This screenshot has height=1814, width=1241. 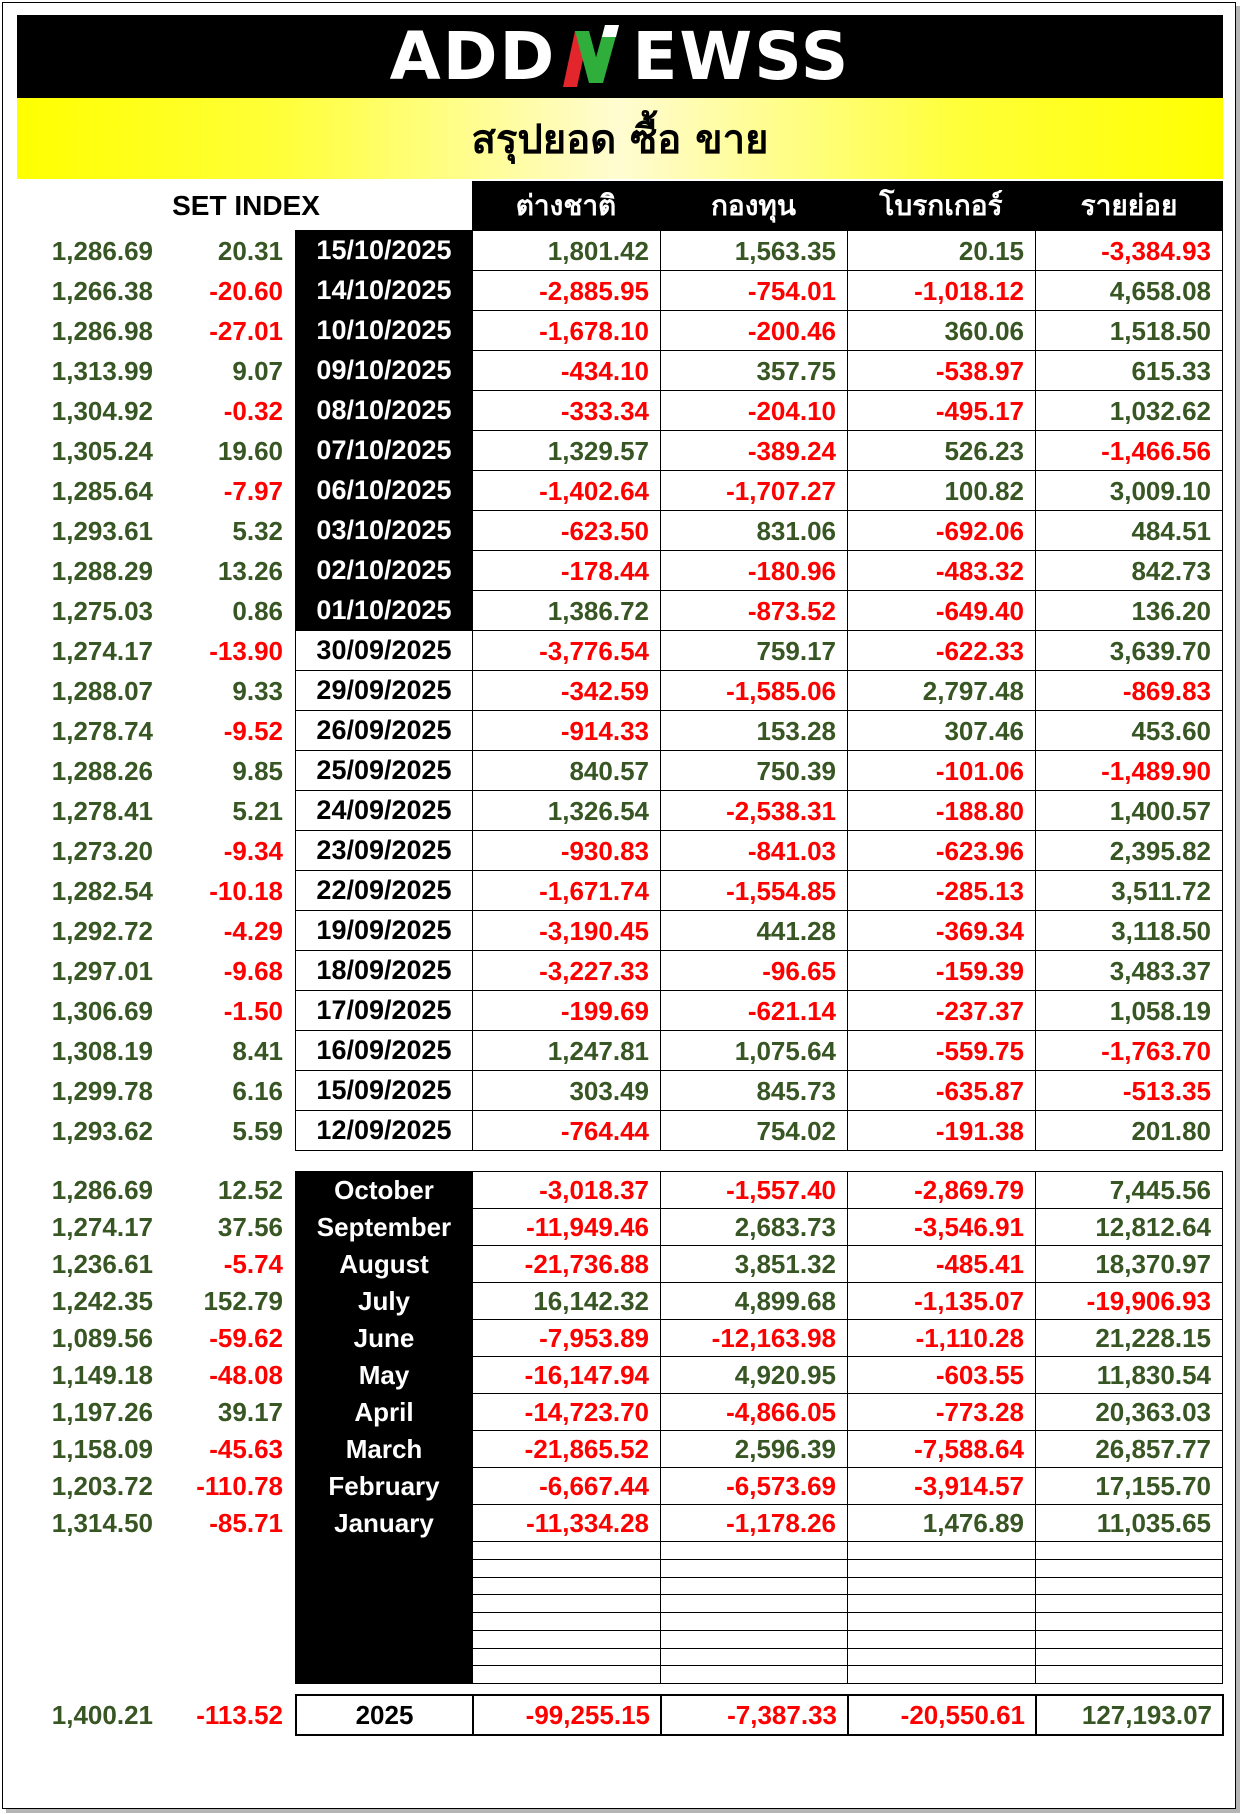 What do you see at coordinates (941, 1523) in the screenshot?
I see `broker-net-cell: 1,476.89` at bounding box center [941, 1523].